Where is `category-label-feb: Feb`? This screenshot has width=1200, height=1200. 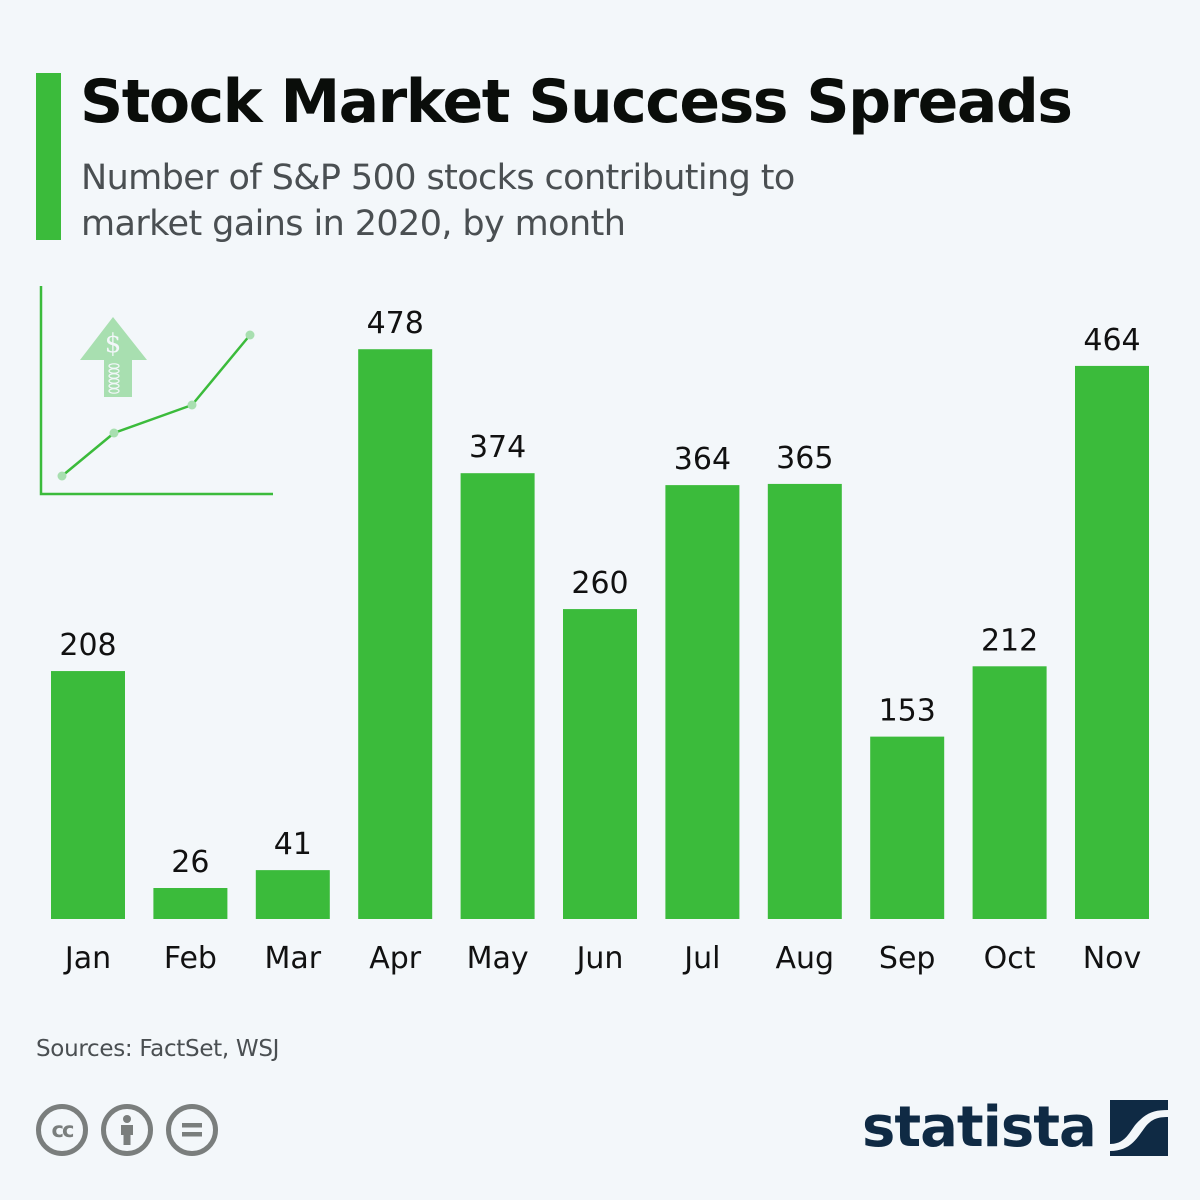
category-label-feb: Feb is located at coordinates (190, 958).